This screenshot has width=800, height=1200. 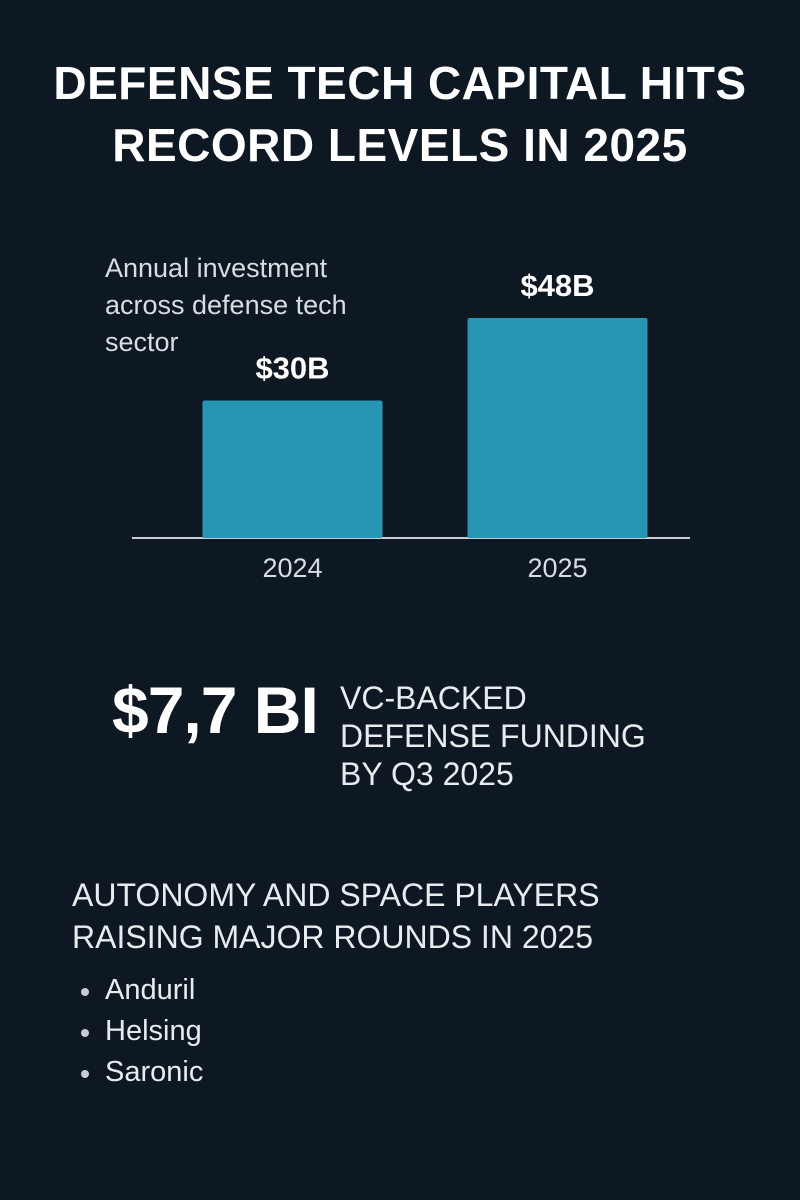 What do you see at coordinates (292, 368) in the screenshot?
I see `value-label: $30B` at bounding box center [292, 368].